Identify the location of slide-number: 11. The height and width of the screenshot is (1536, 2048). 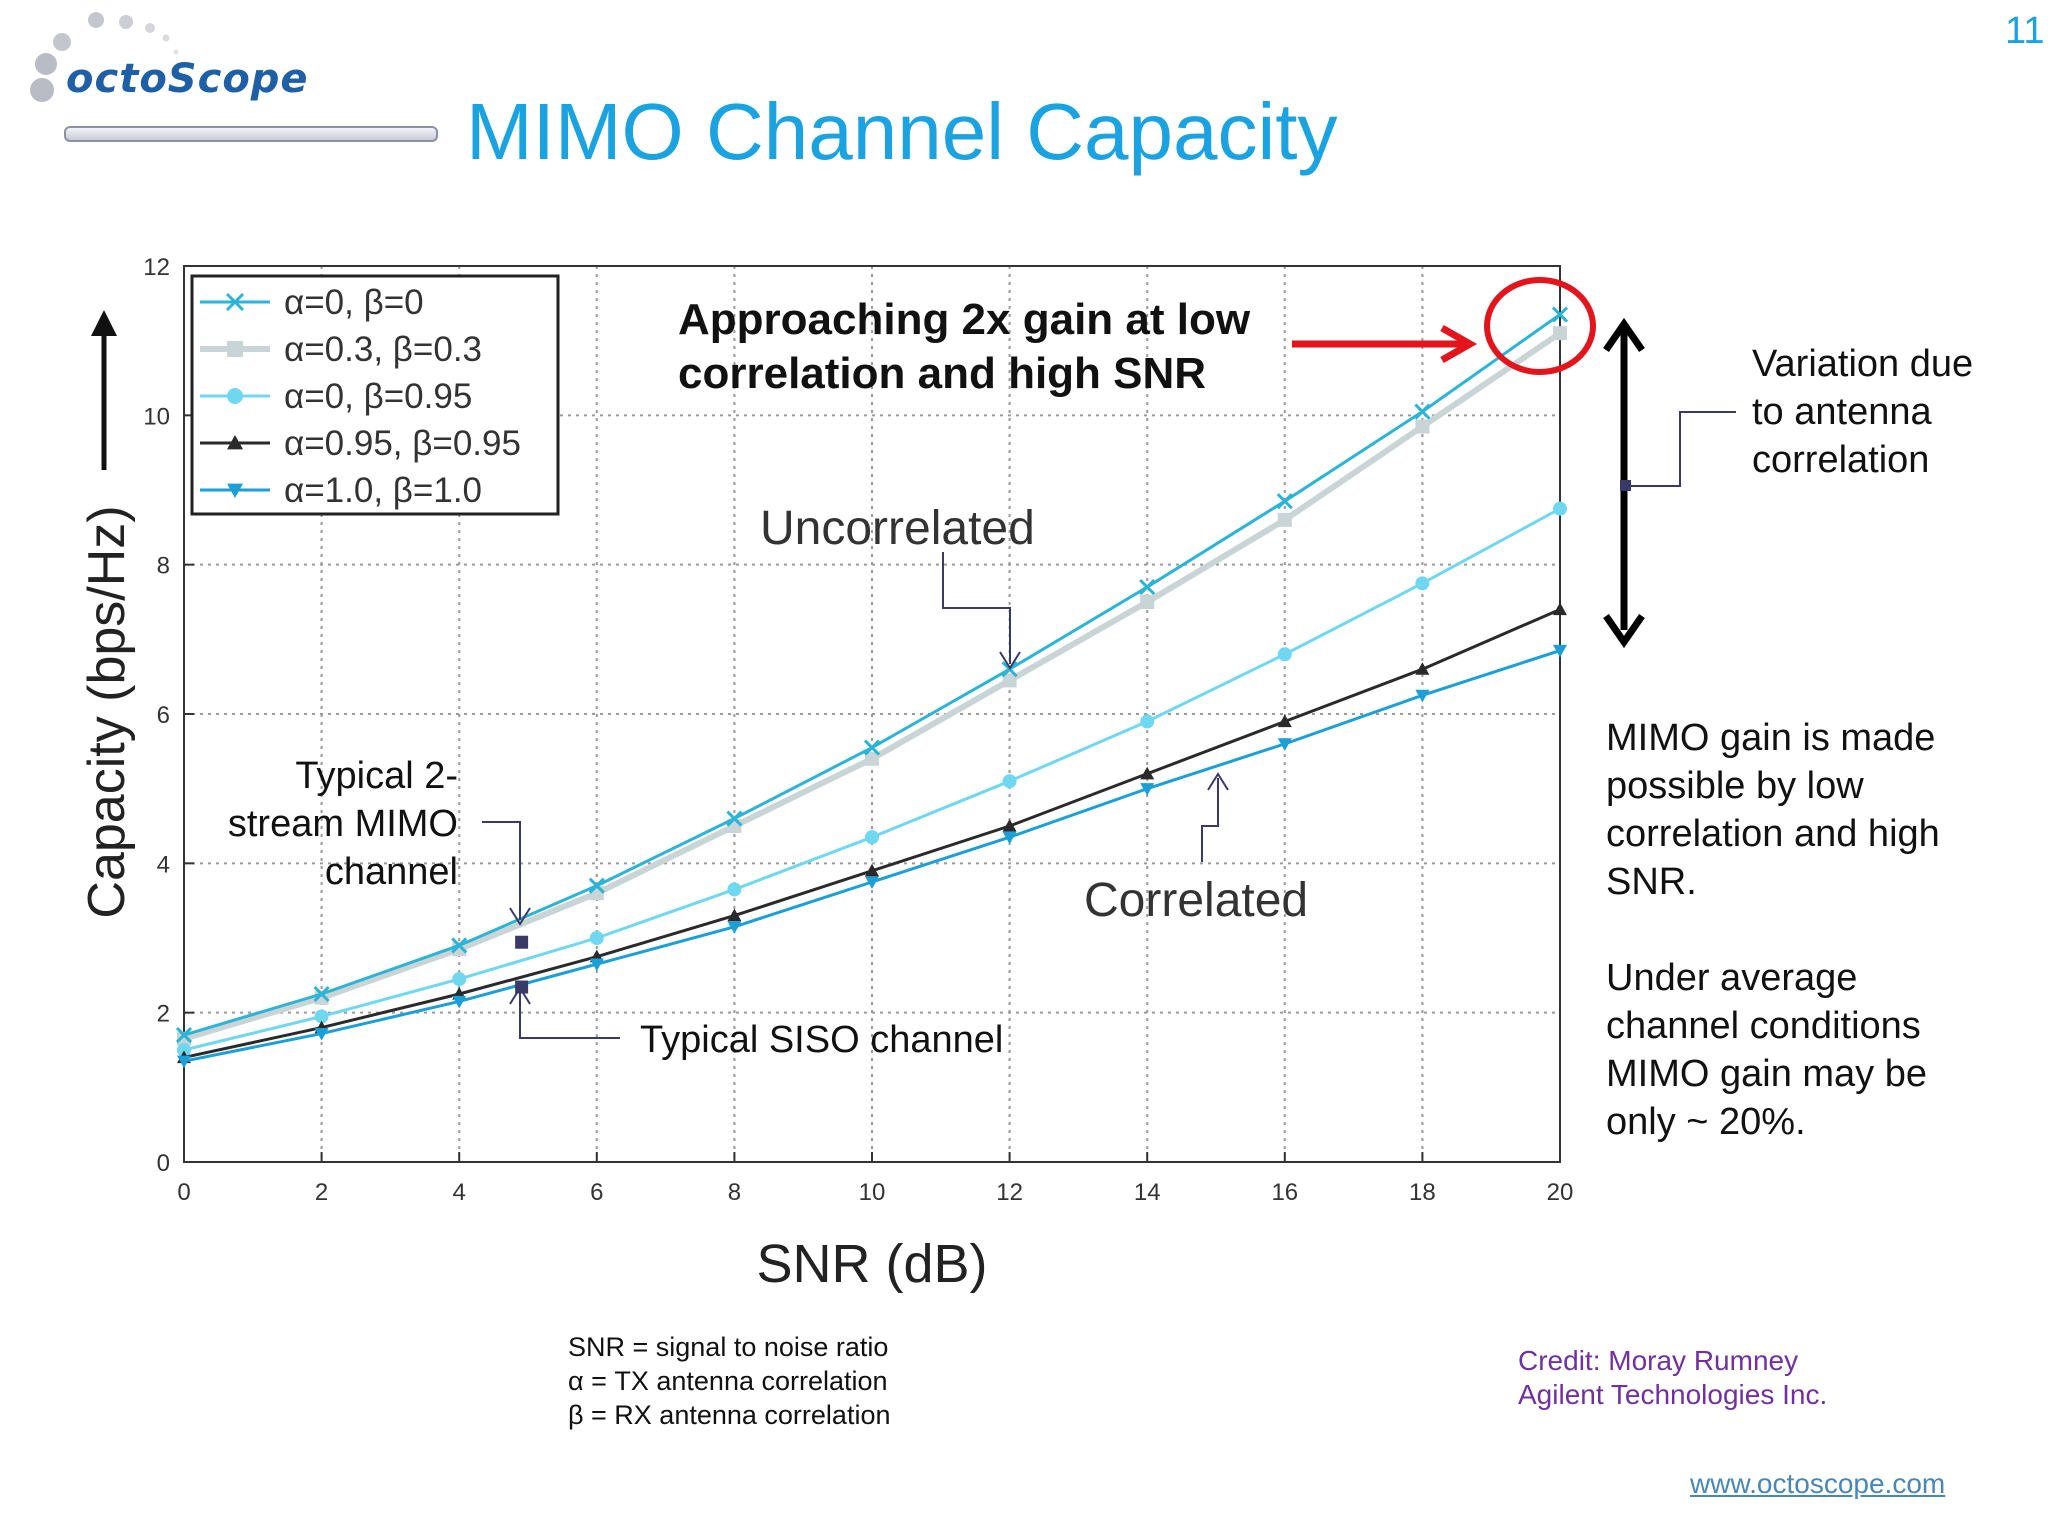
(2025, 31).